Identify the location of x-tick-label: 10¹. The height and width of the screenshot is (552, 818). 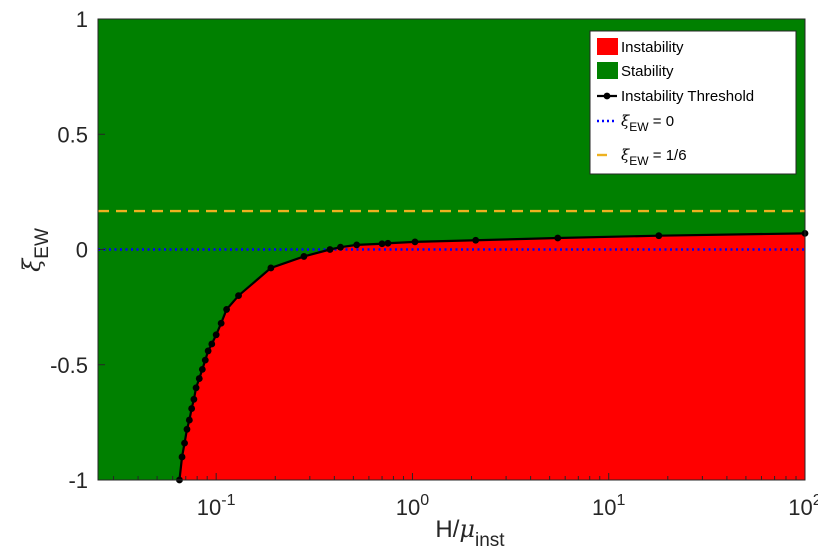
(608, 506).